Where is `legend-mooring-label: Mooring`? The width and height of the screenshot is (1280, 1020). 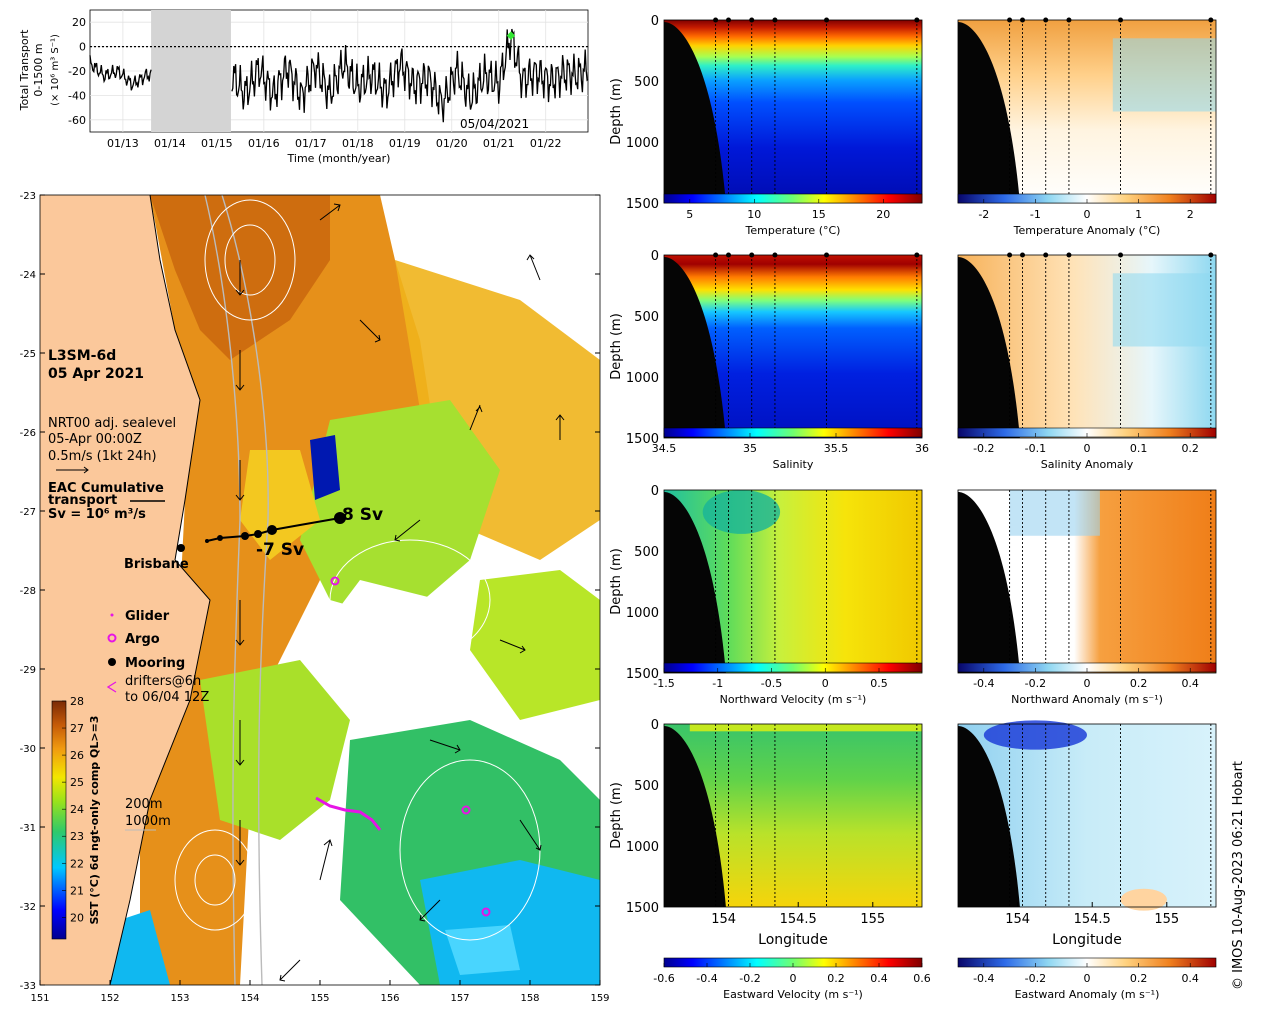 legend-mooring-label: Mooring is located at coordinates (155, 663).